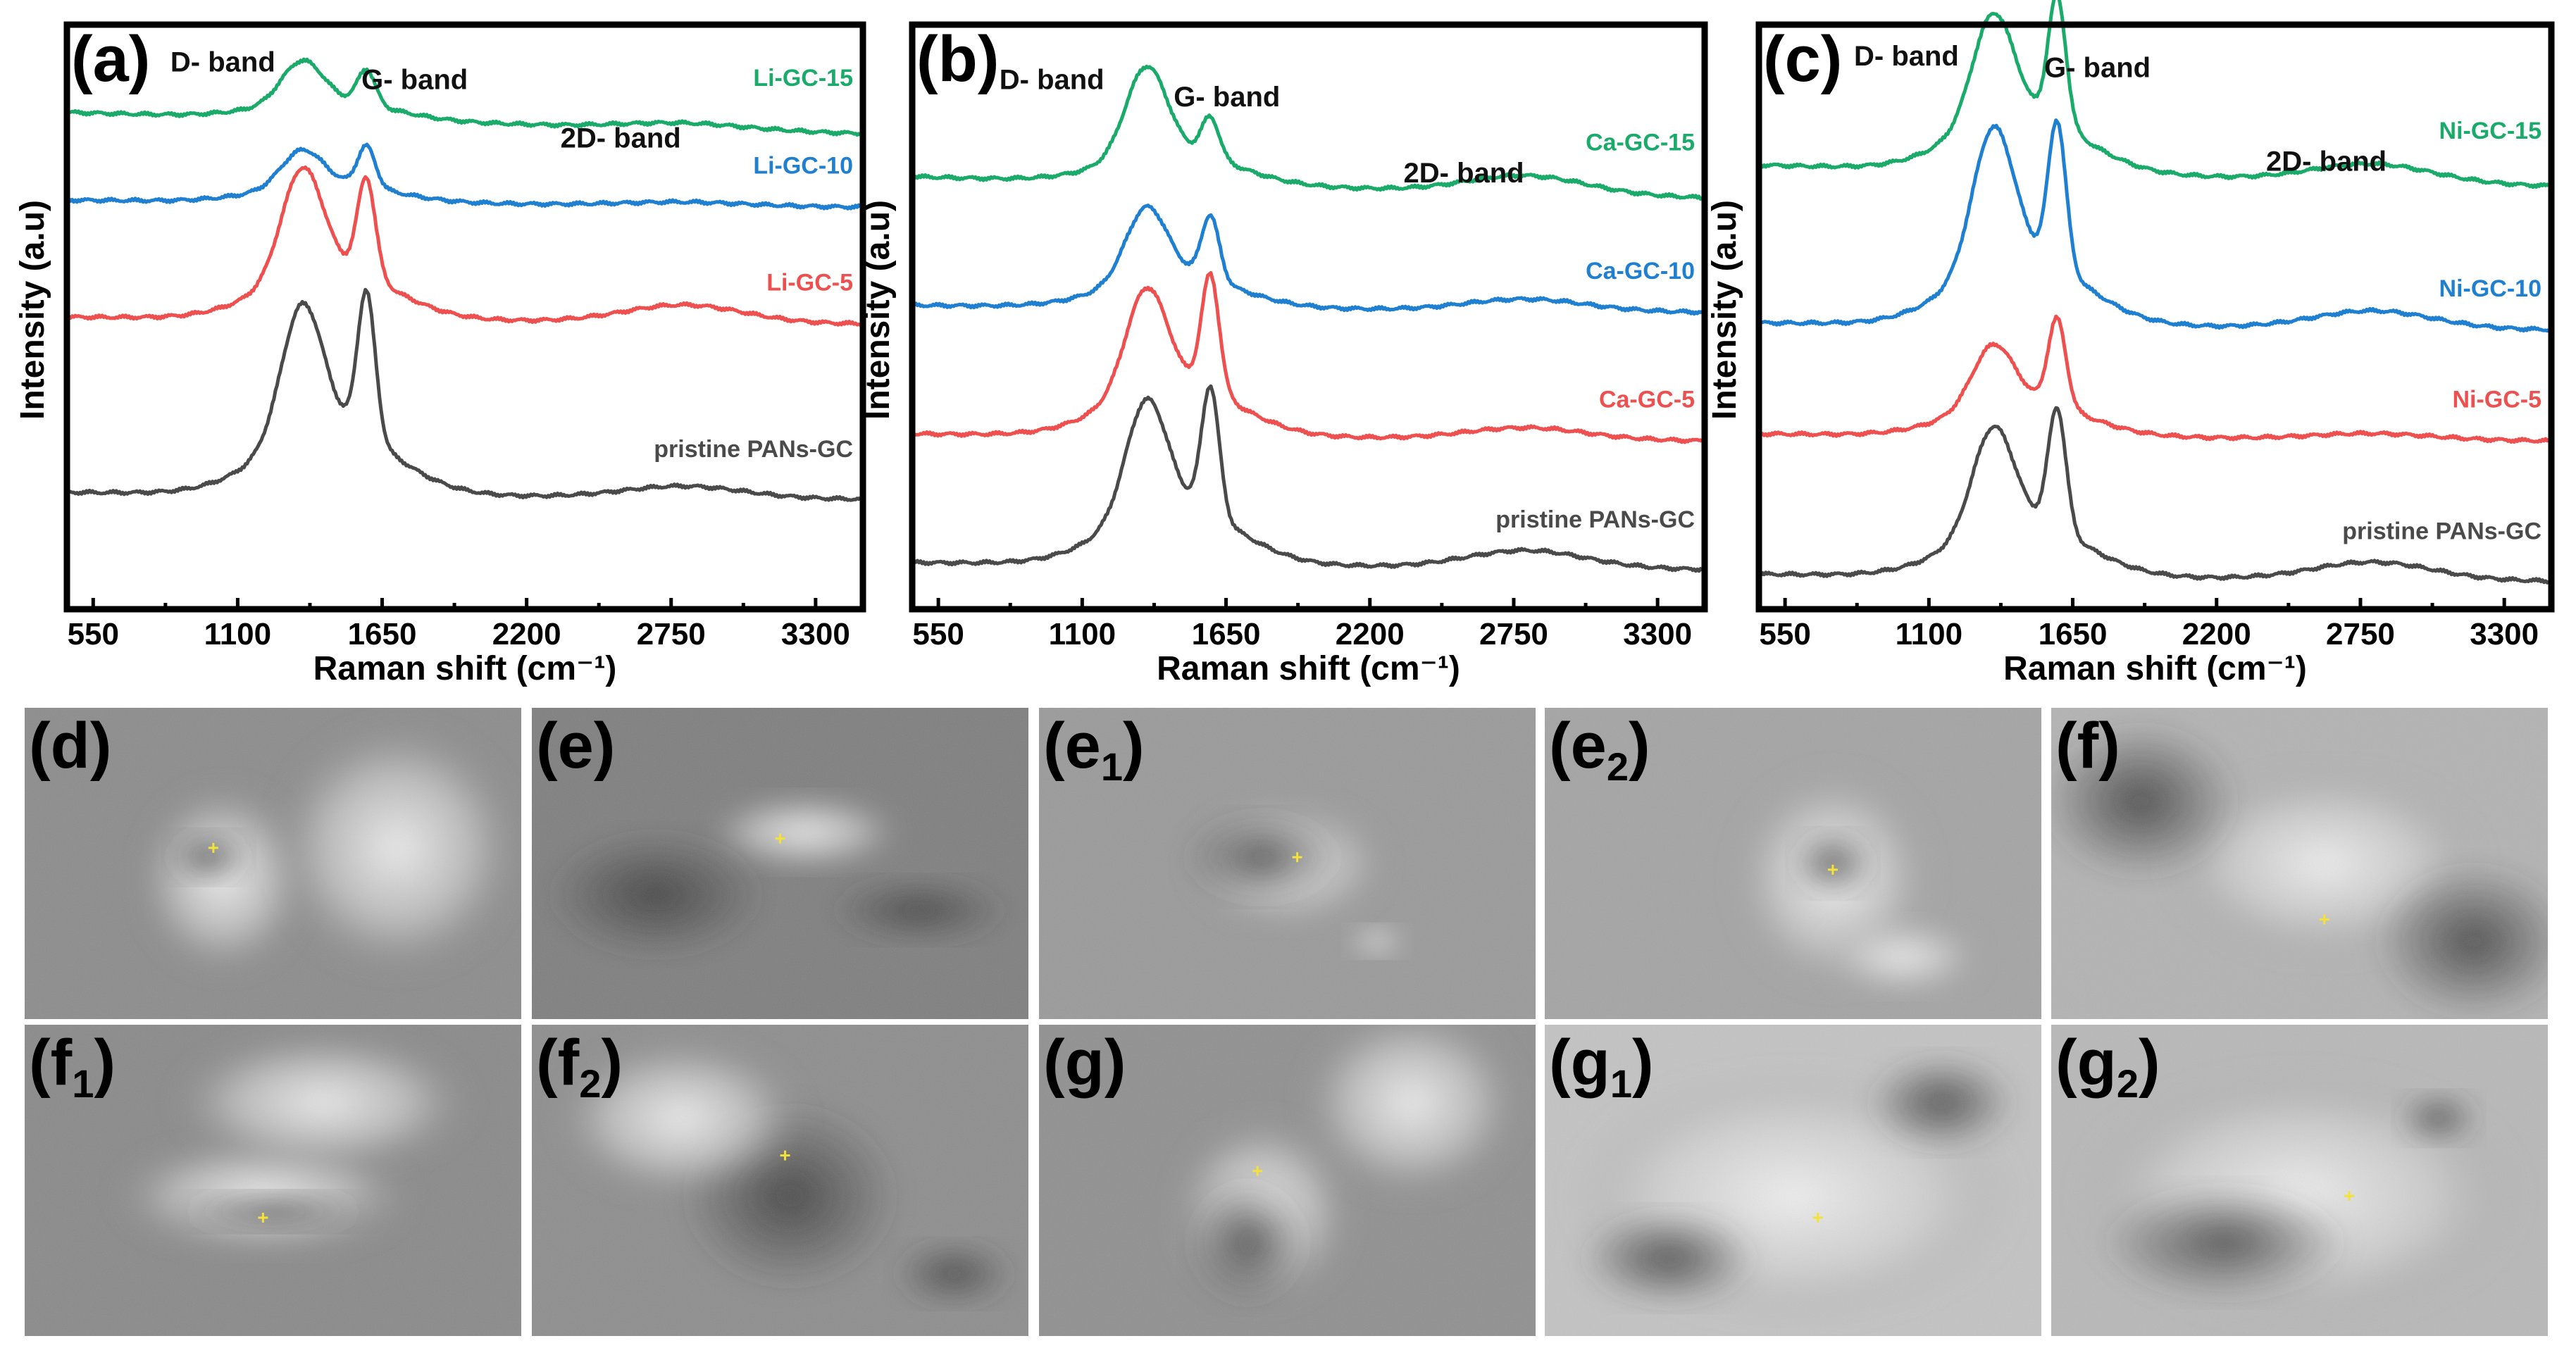 This screenshot has height=1367, width=2576. Describe the element at coordinates (1599, 749) in the screenshot. I see `micrograph-label: (e2)` at that location.